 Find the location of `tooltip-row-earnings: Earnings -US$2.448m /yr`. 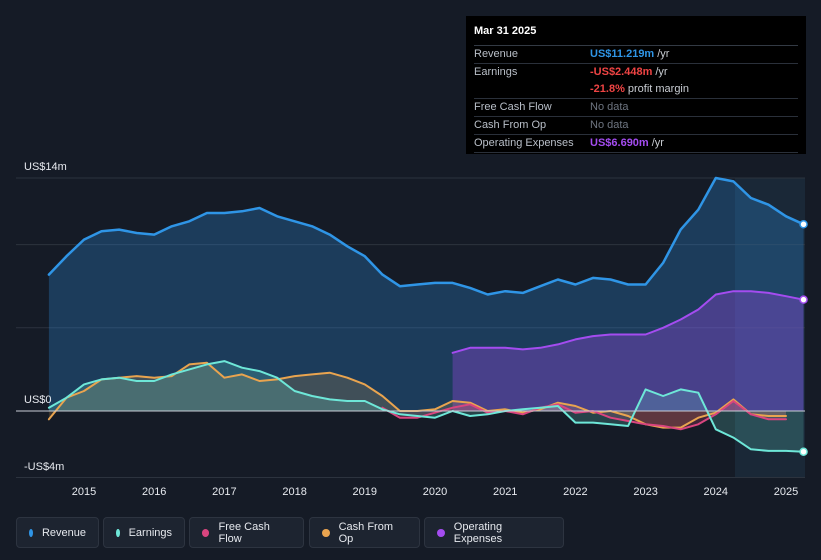

tooltip-row-earnings: Earnings -US$2.448m /yr is located at coordinates (636, 72).